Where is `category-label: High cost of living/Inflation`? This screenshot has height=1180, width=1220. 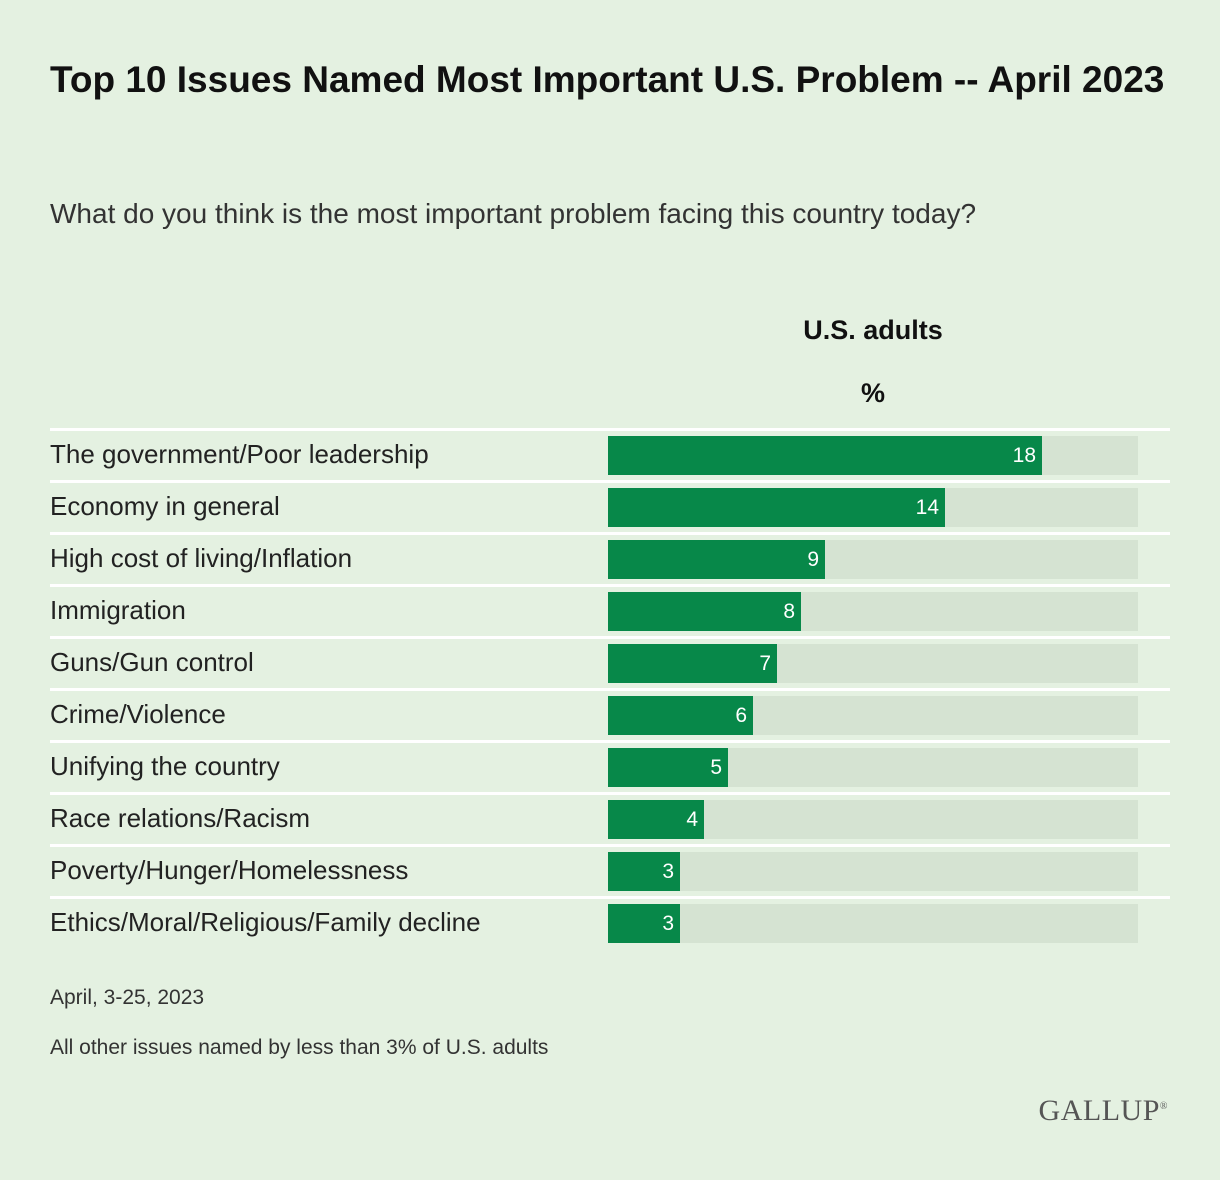 category-label: High cost of living/Inflation is located at coordinates (201, 558).